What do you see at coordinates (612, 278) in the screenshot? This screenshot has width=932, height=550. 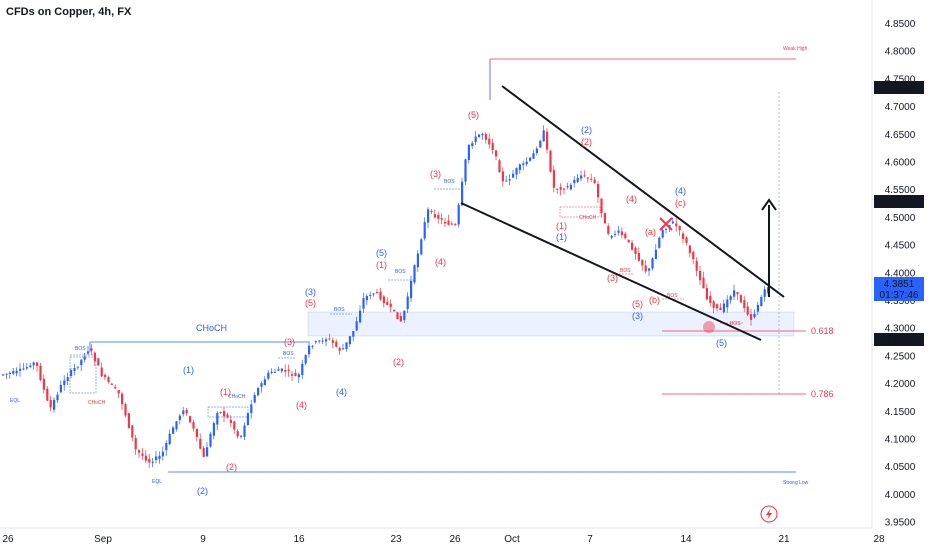 I see `svg-text: (3)` at bounding box center [612, 278].